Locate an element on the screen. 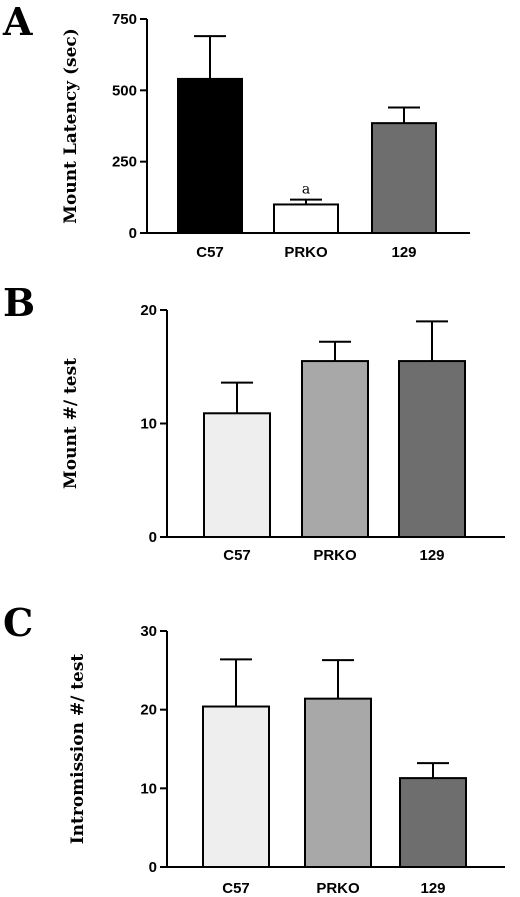  y-tick-label: 500 is located at coordinates (124, 90).